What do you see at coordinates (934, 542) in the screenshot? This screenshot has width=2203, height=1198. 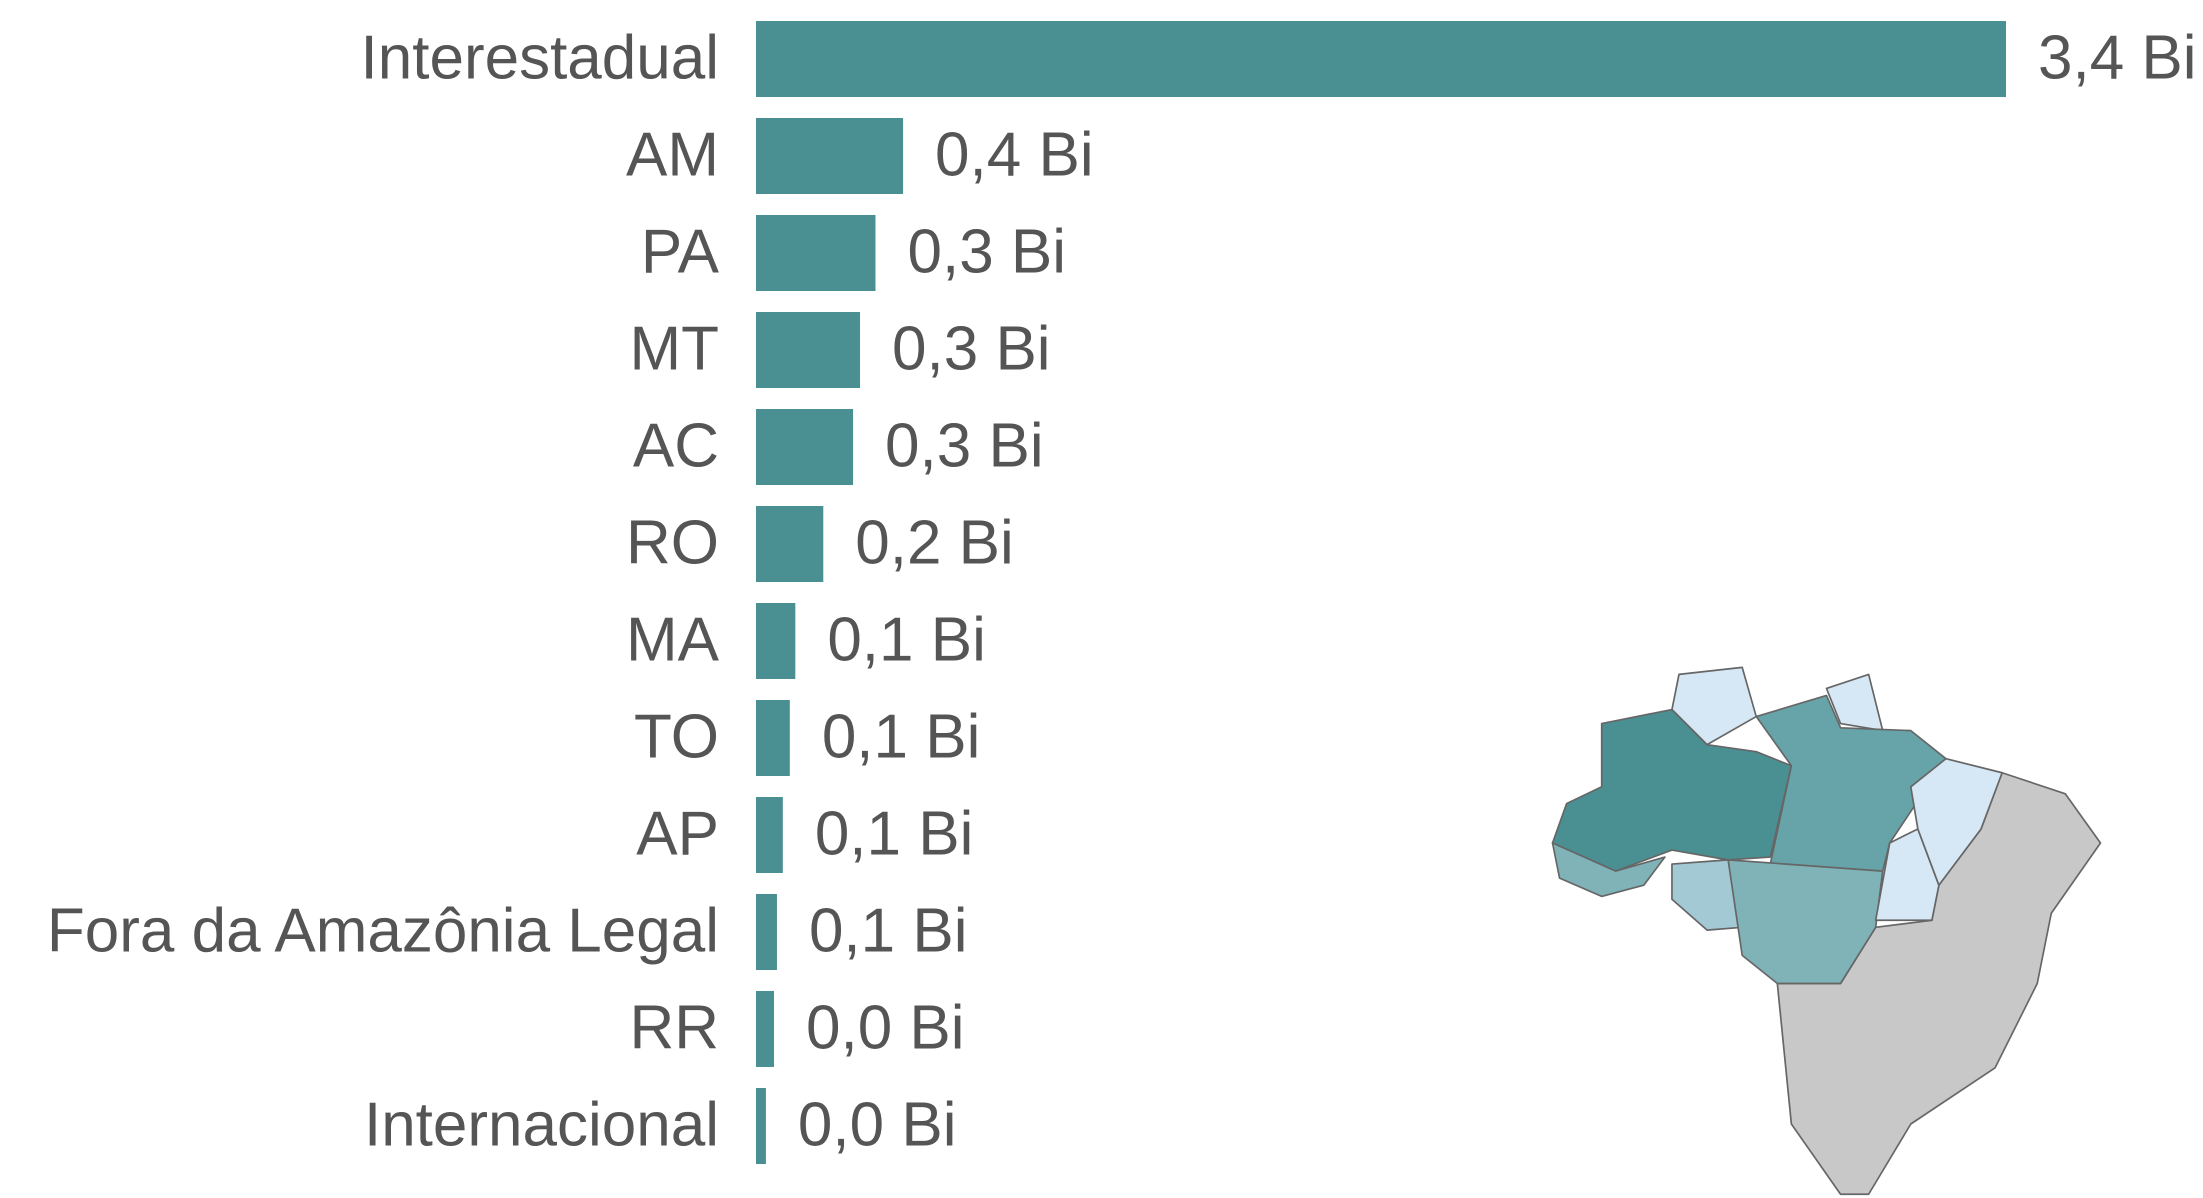 I see `value-label: 0,2 Bi` at bounding box center [934, 542].